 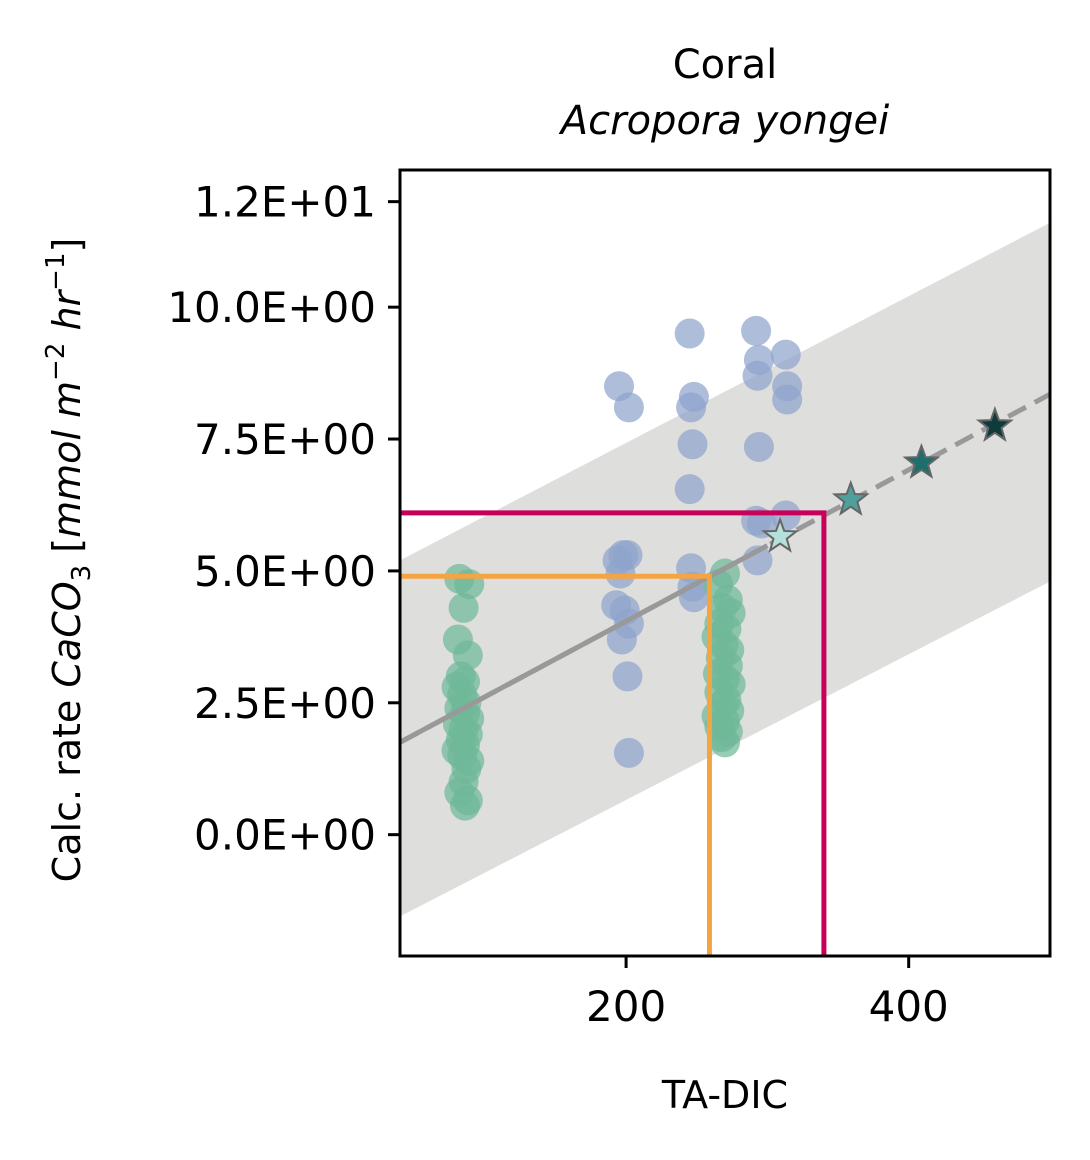 I want to click on y-tick-label: 5.0E+00, so click(x=285, y=571).